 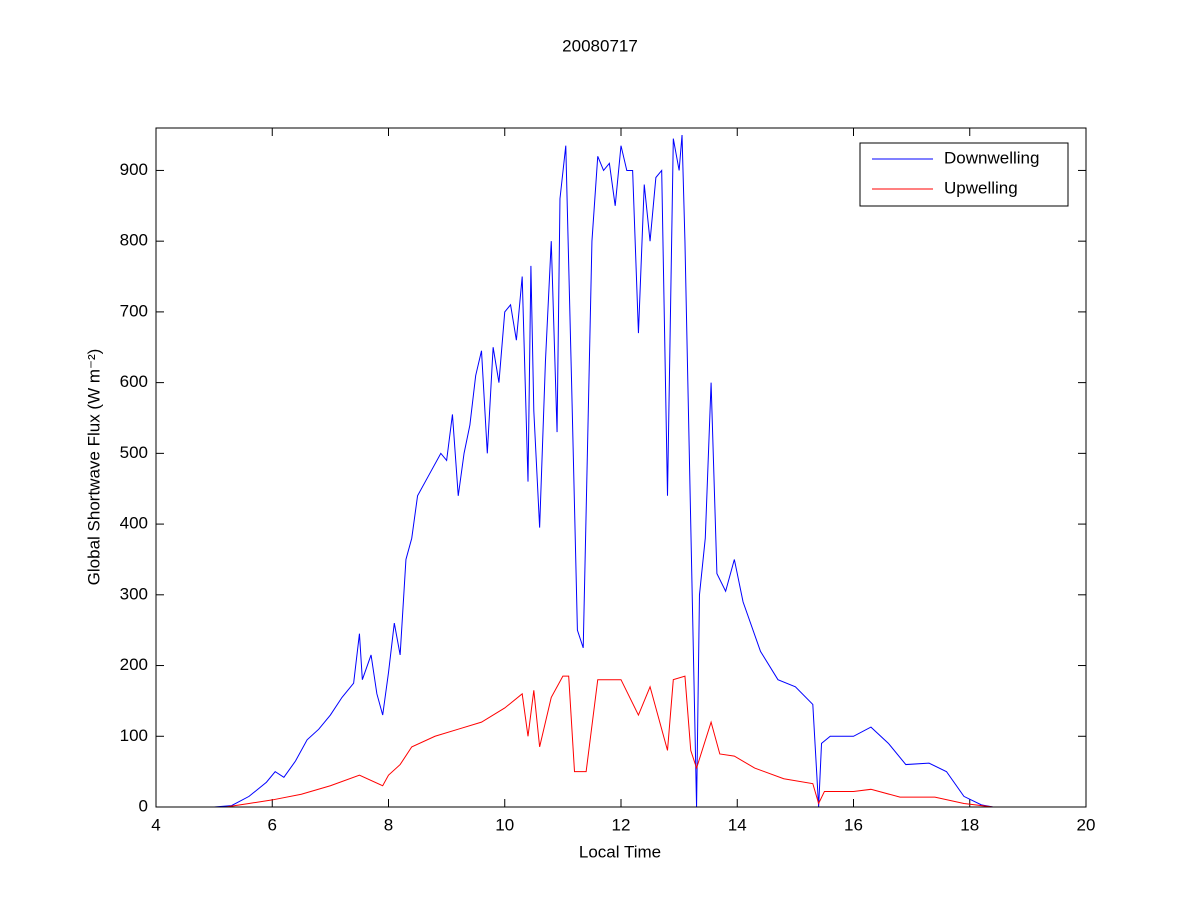 I want to click on legend-label: Upwelling, so click(x=981, y=187).